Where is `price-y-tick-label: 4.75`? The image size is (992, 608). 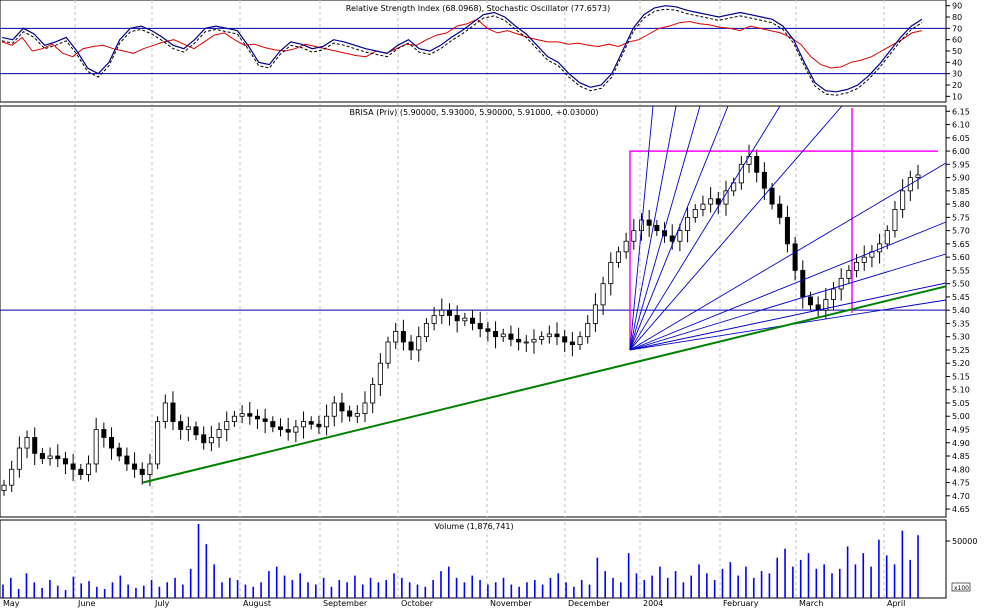
price-y-tick-label: 4.75 is located at coordinates (961, 483).